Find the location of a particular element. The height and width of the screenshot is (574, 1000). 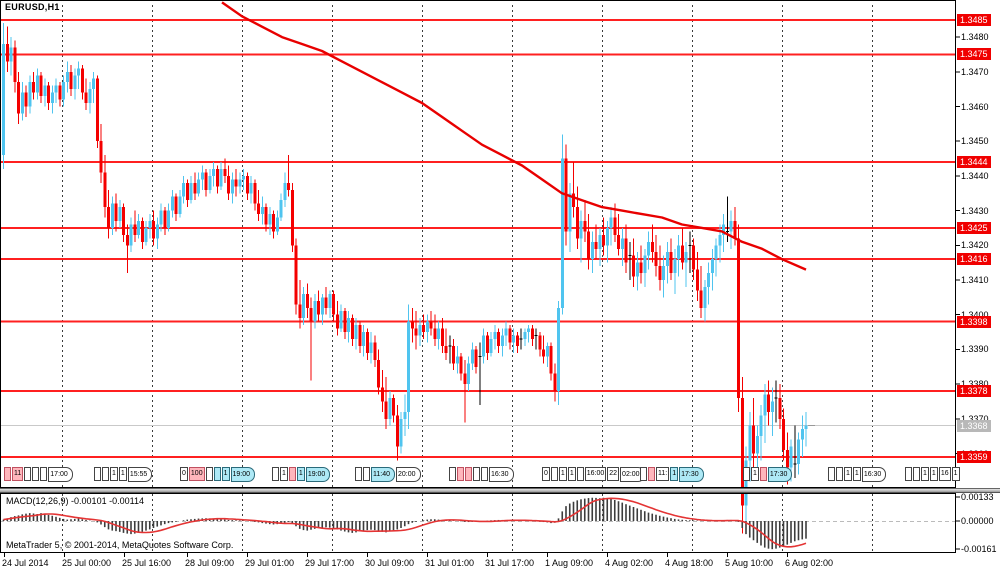

time-tick-label: 4 Aug 02:00 is located at coordinates (629, 563).